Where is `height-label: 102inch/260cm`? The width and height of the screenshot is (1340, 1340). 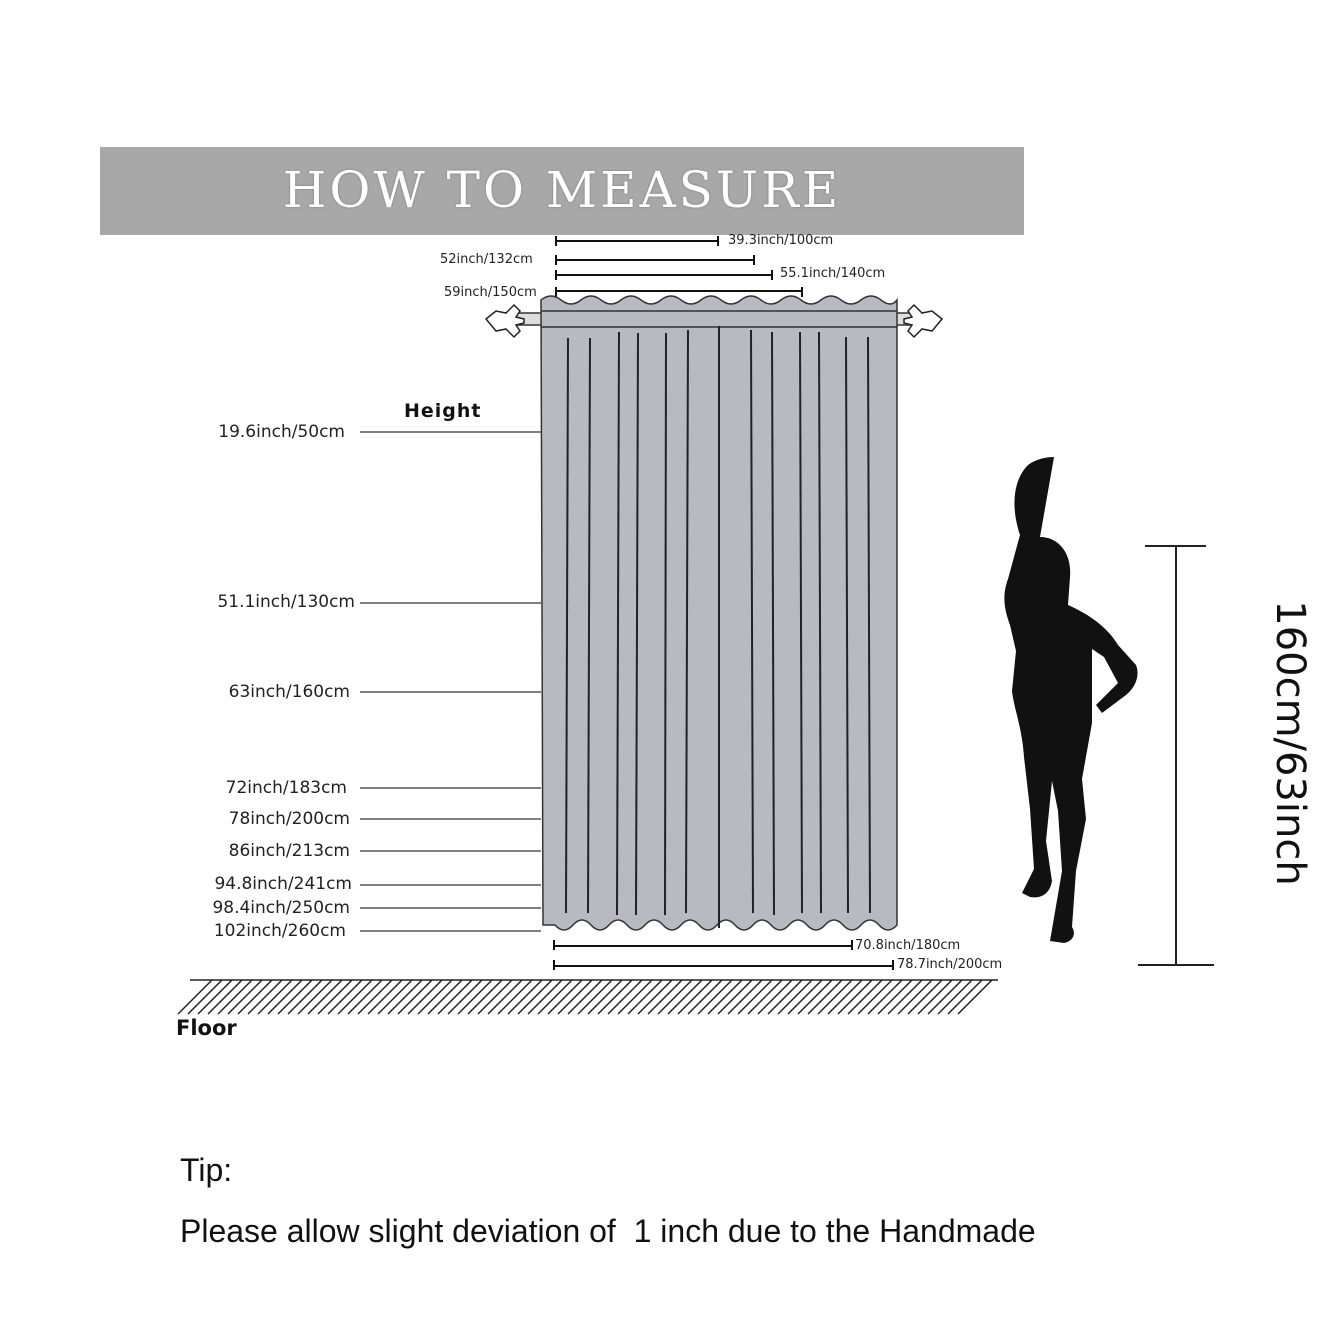 height-label: 102inch/260cm is located at coordinates (279, 931).